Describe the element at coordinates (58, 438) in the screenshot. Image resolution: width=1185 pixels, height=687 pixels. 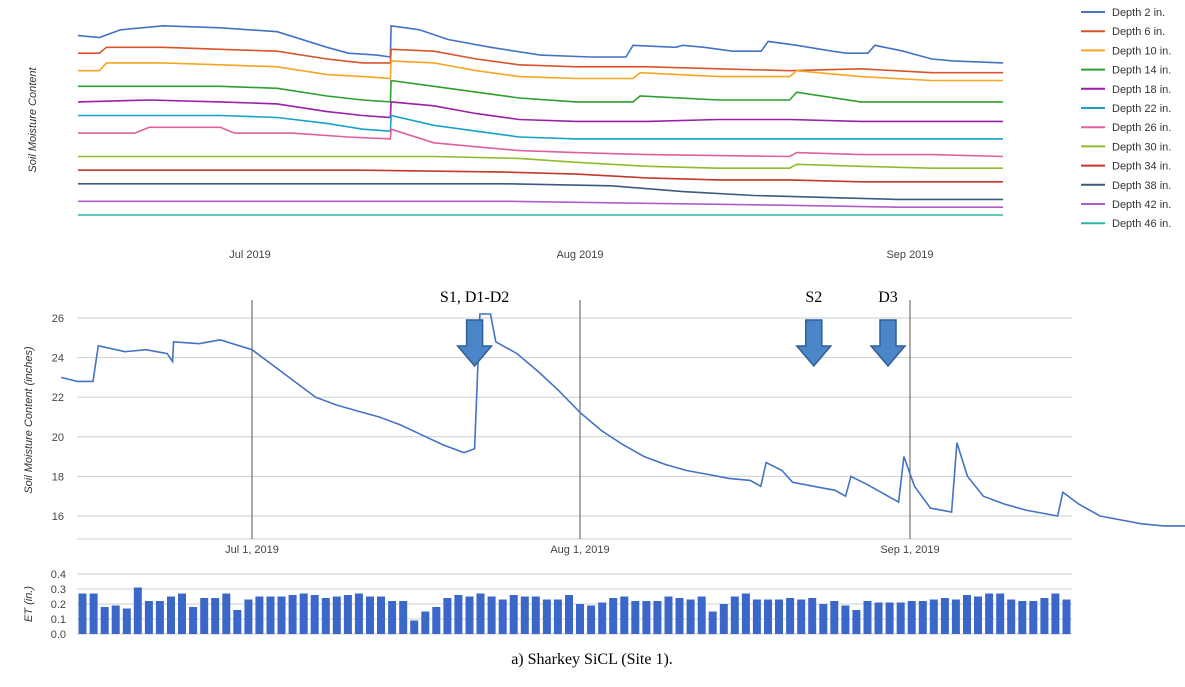
I see `middle-y-tick-label: 20` at that location.